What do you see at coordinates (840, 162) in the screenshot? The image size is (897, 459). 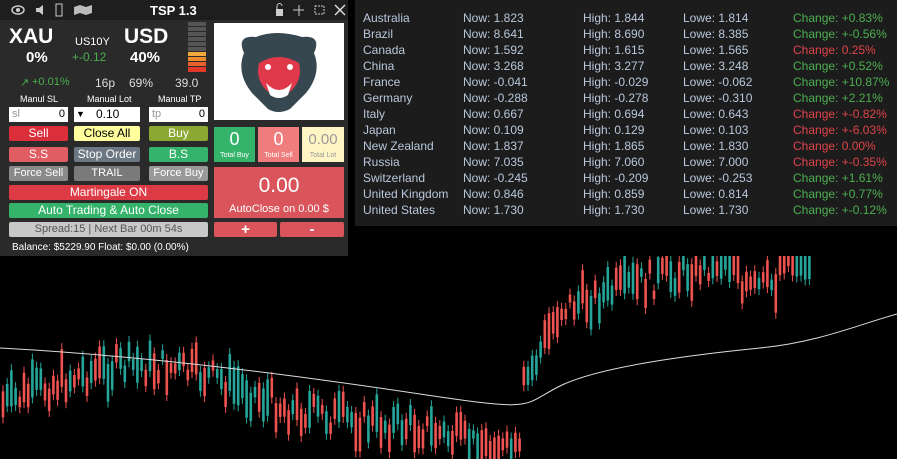 I see `cell-change: Change: +-0.35%` at bounding box center [840, 162].